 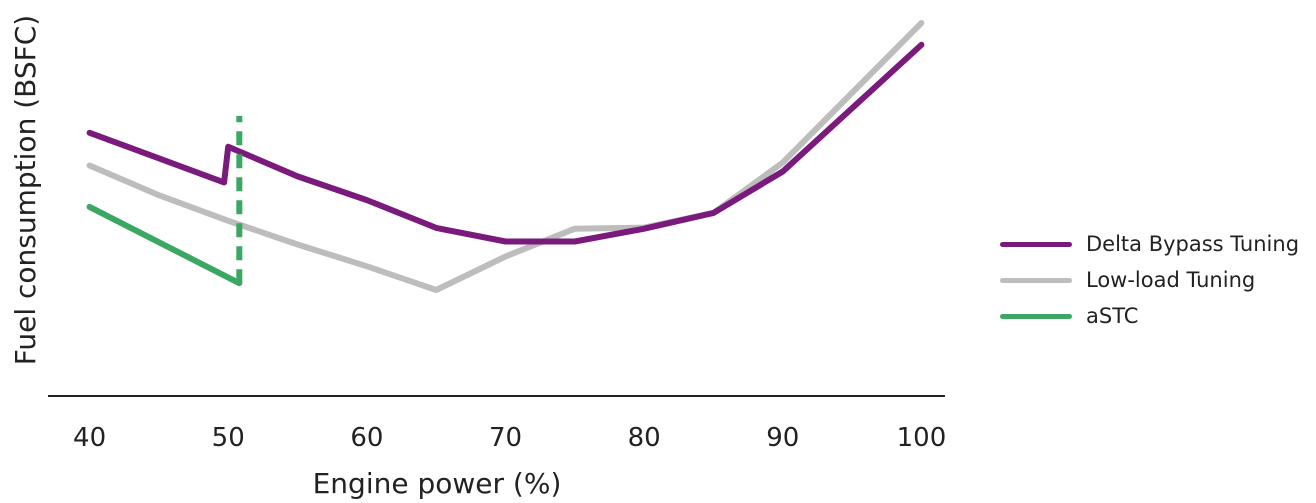 What do you see at coordinates (366, 438) in the screenshot?
I see `x-tick-label-60: 60` at bounding box center [366, 438].